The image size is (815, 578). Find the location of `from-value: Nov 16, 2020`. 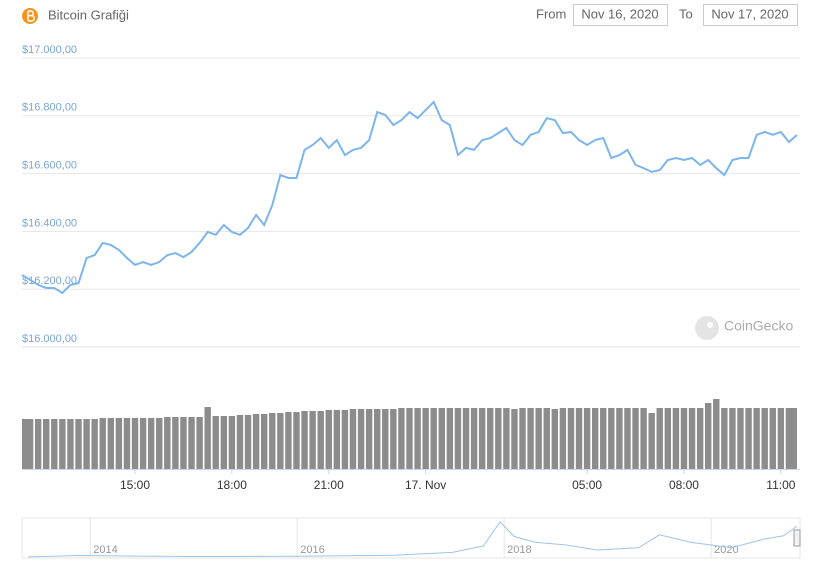

from-value: Nov 16, 2020 is located at coordinates (619, 13).